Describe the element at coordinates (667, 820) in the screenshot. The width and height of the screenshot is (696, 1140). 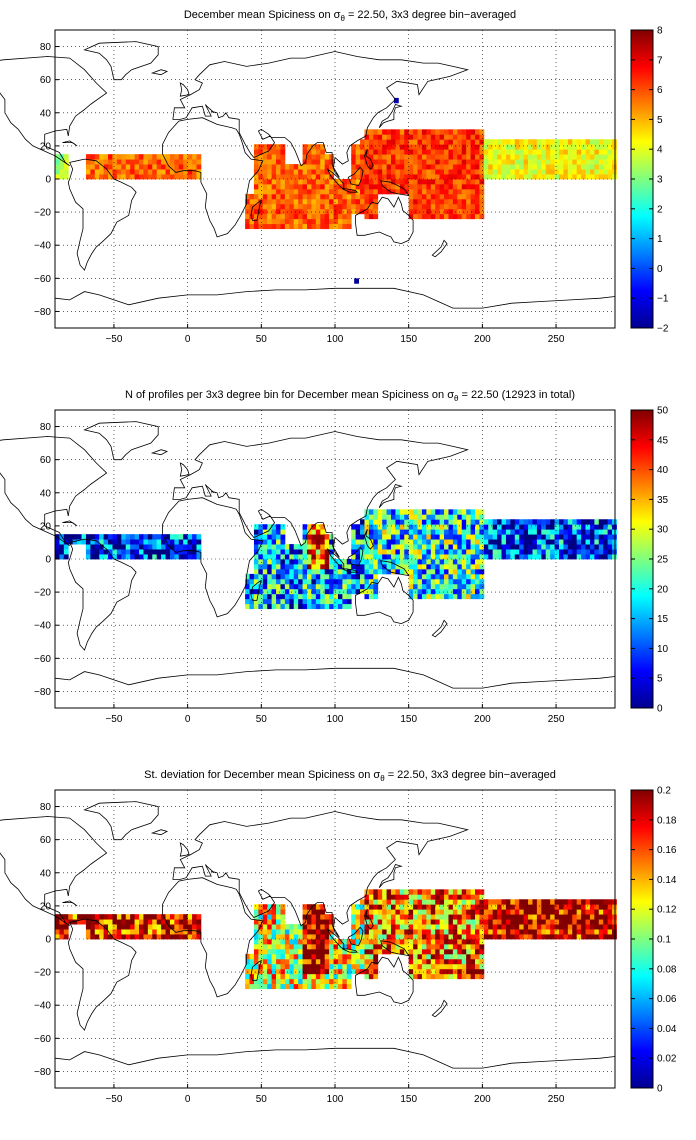
I see `colorbar-tick-label: 0.18` at that location.